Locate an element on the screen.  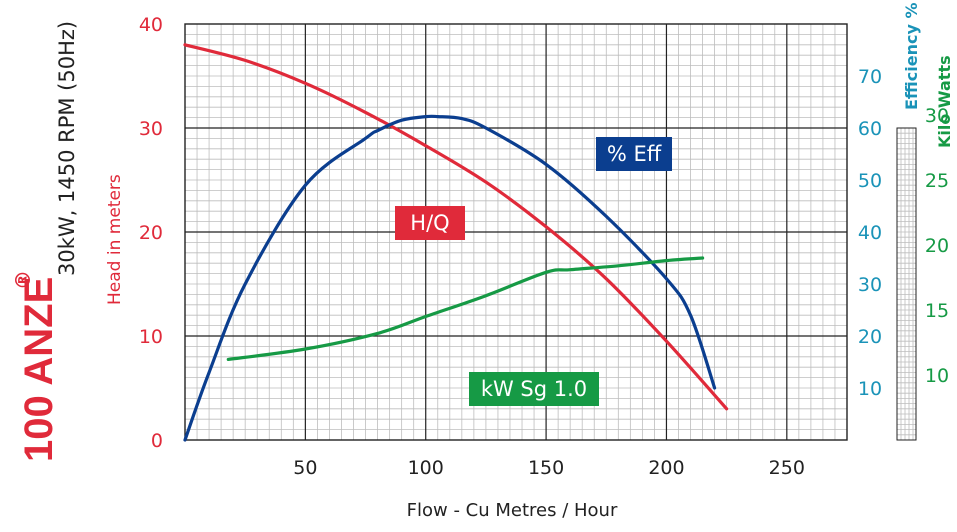
efficiency-axis-label-group: Efficiency % is located at coordinates (911, 57).